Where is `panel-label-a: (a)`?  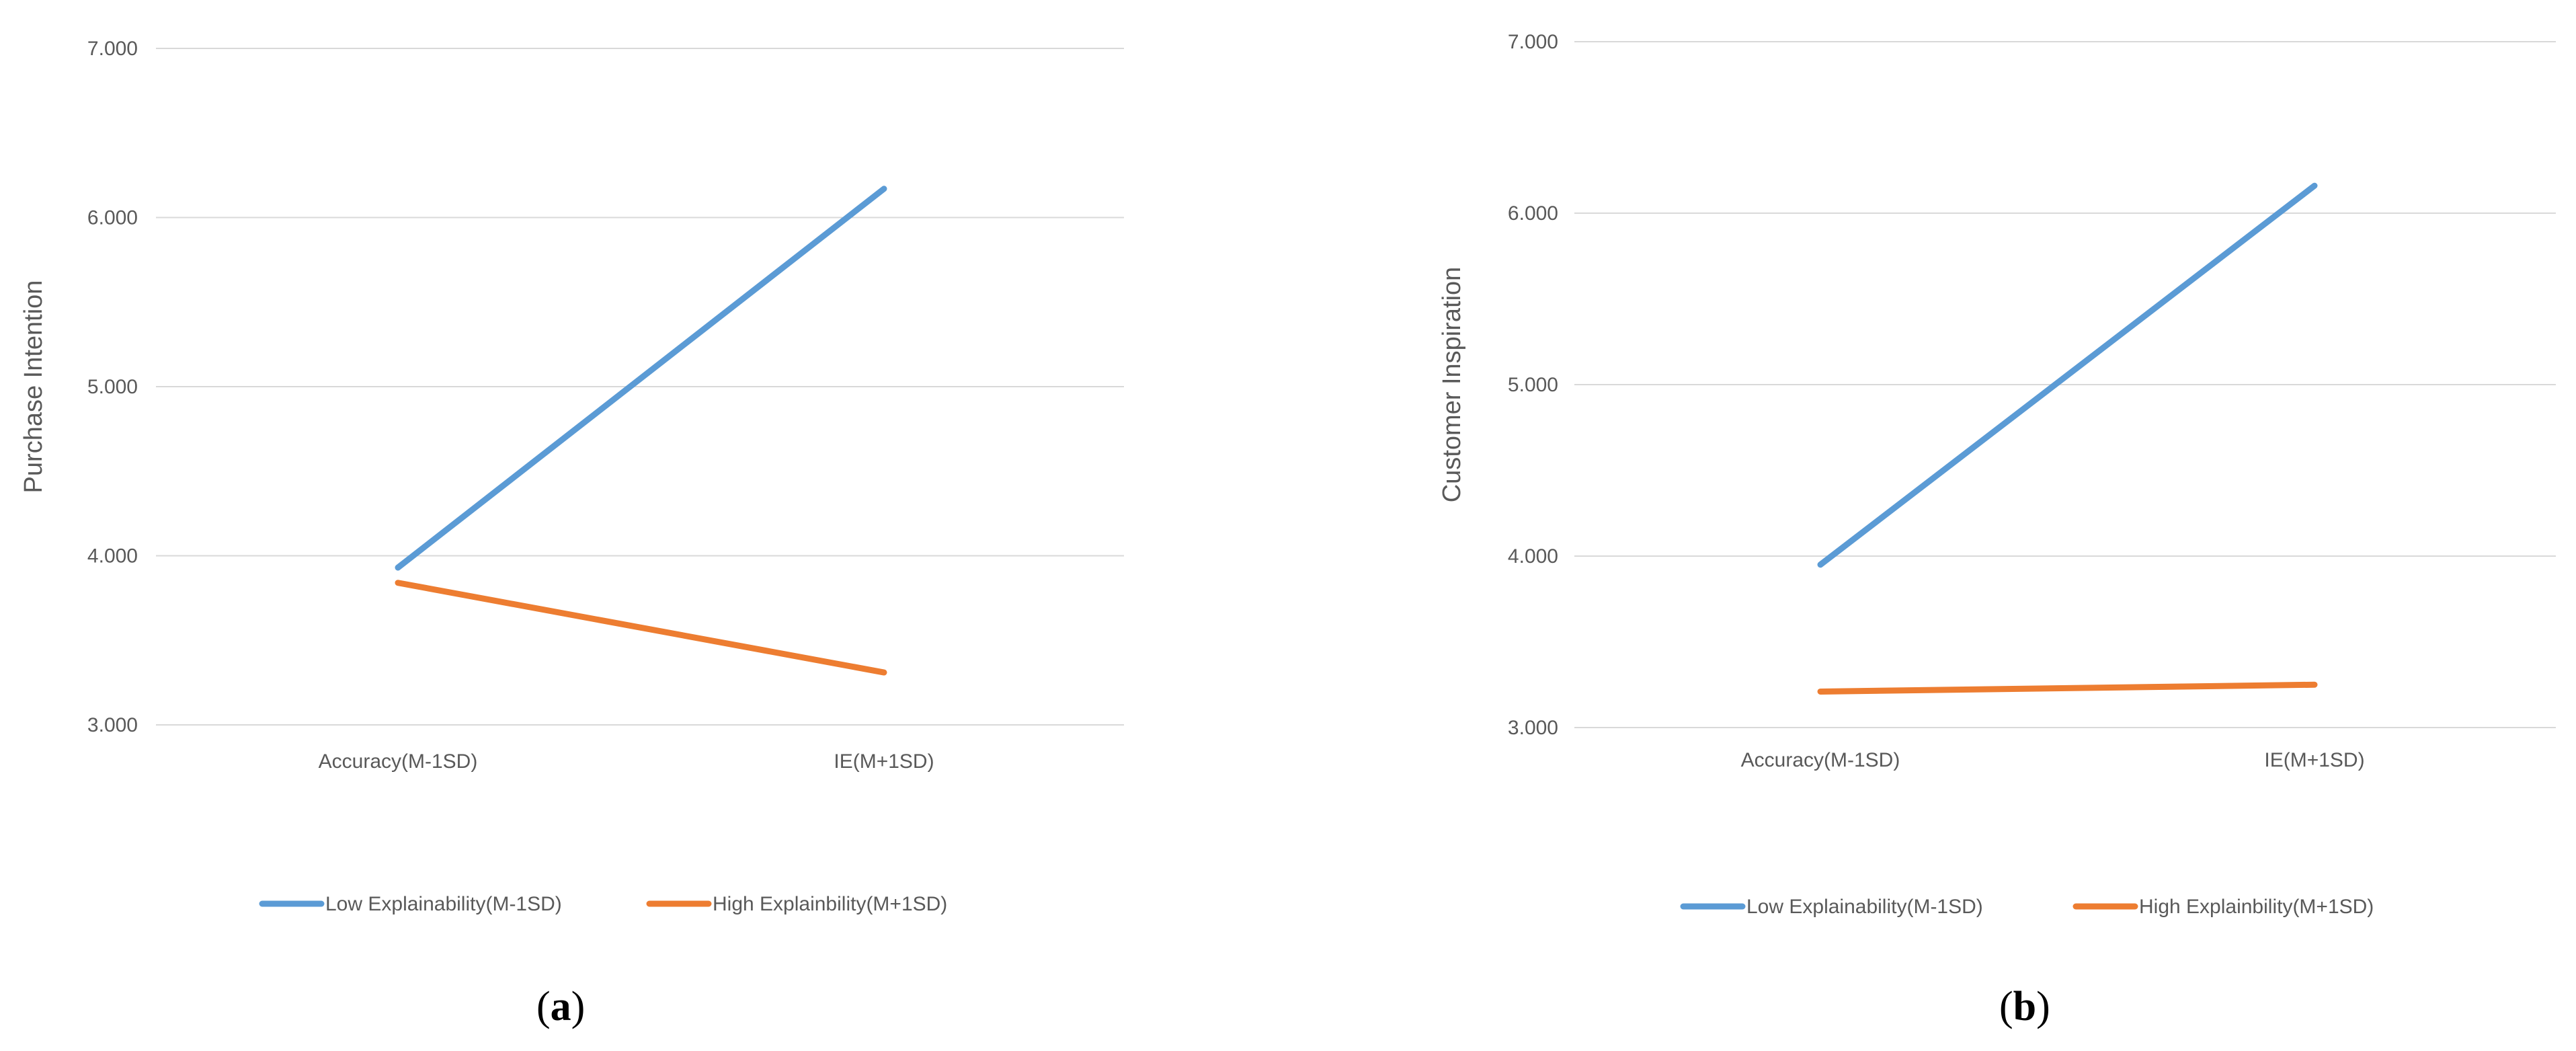
panel-label-a: (a) is located at coordinates (561, 1007).